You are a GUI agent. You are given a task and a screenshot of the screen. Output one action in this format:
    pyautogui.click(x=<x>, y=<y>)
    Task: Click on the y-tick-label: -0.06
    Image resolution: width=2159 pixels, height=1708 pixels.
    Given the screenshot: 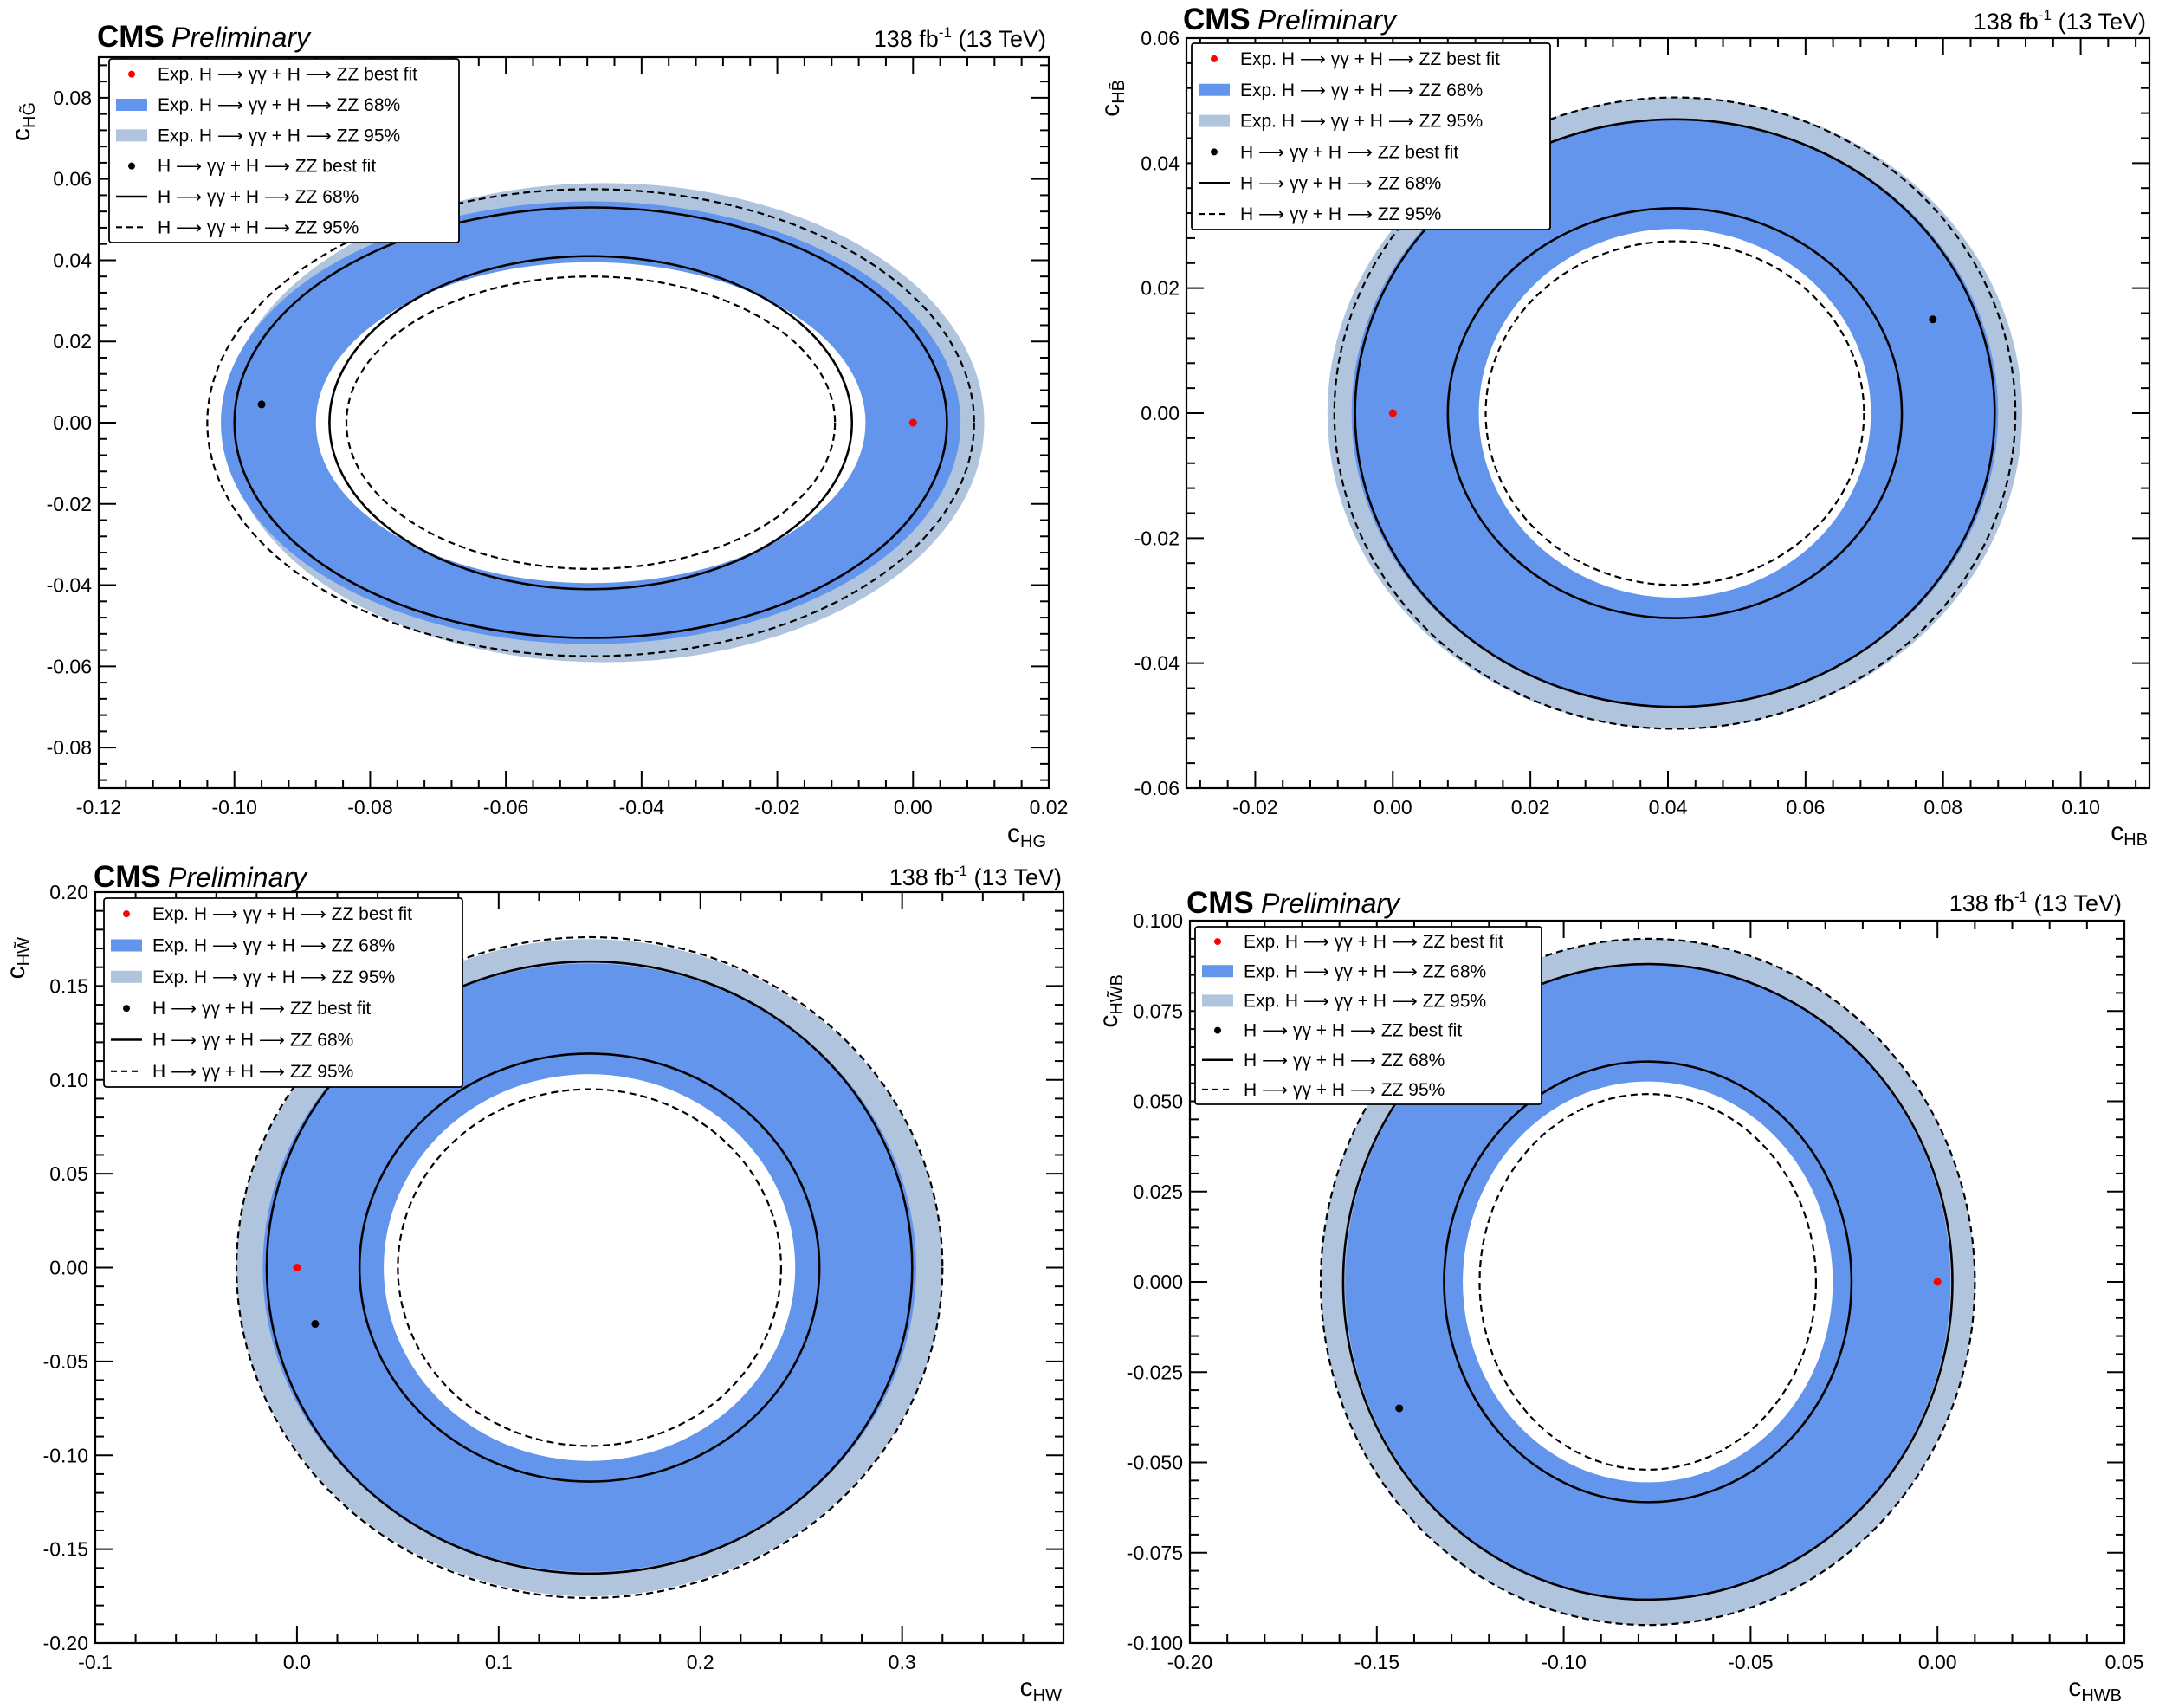 What is the action you would take?
    pyautogui.click(x=1157, y=788)
    